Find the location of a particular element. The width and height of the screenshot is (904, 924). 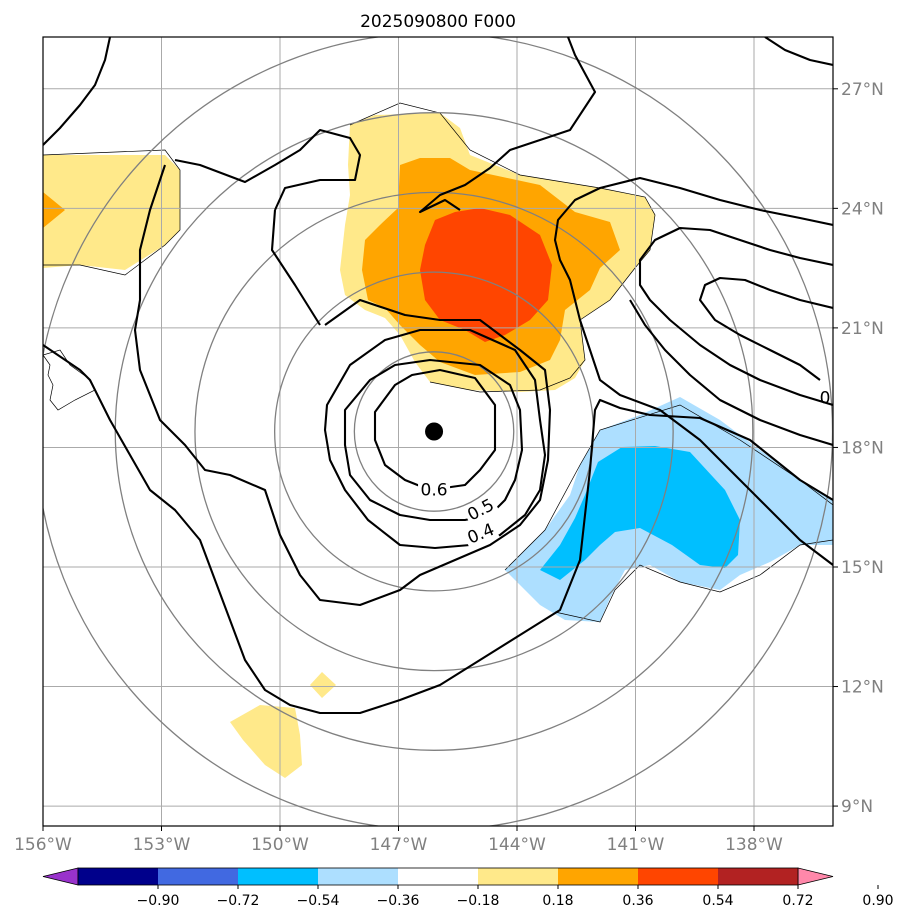

shade-yellow-sw is located at coordinates (266, 741).